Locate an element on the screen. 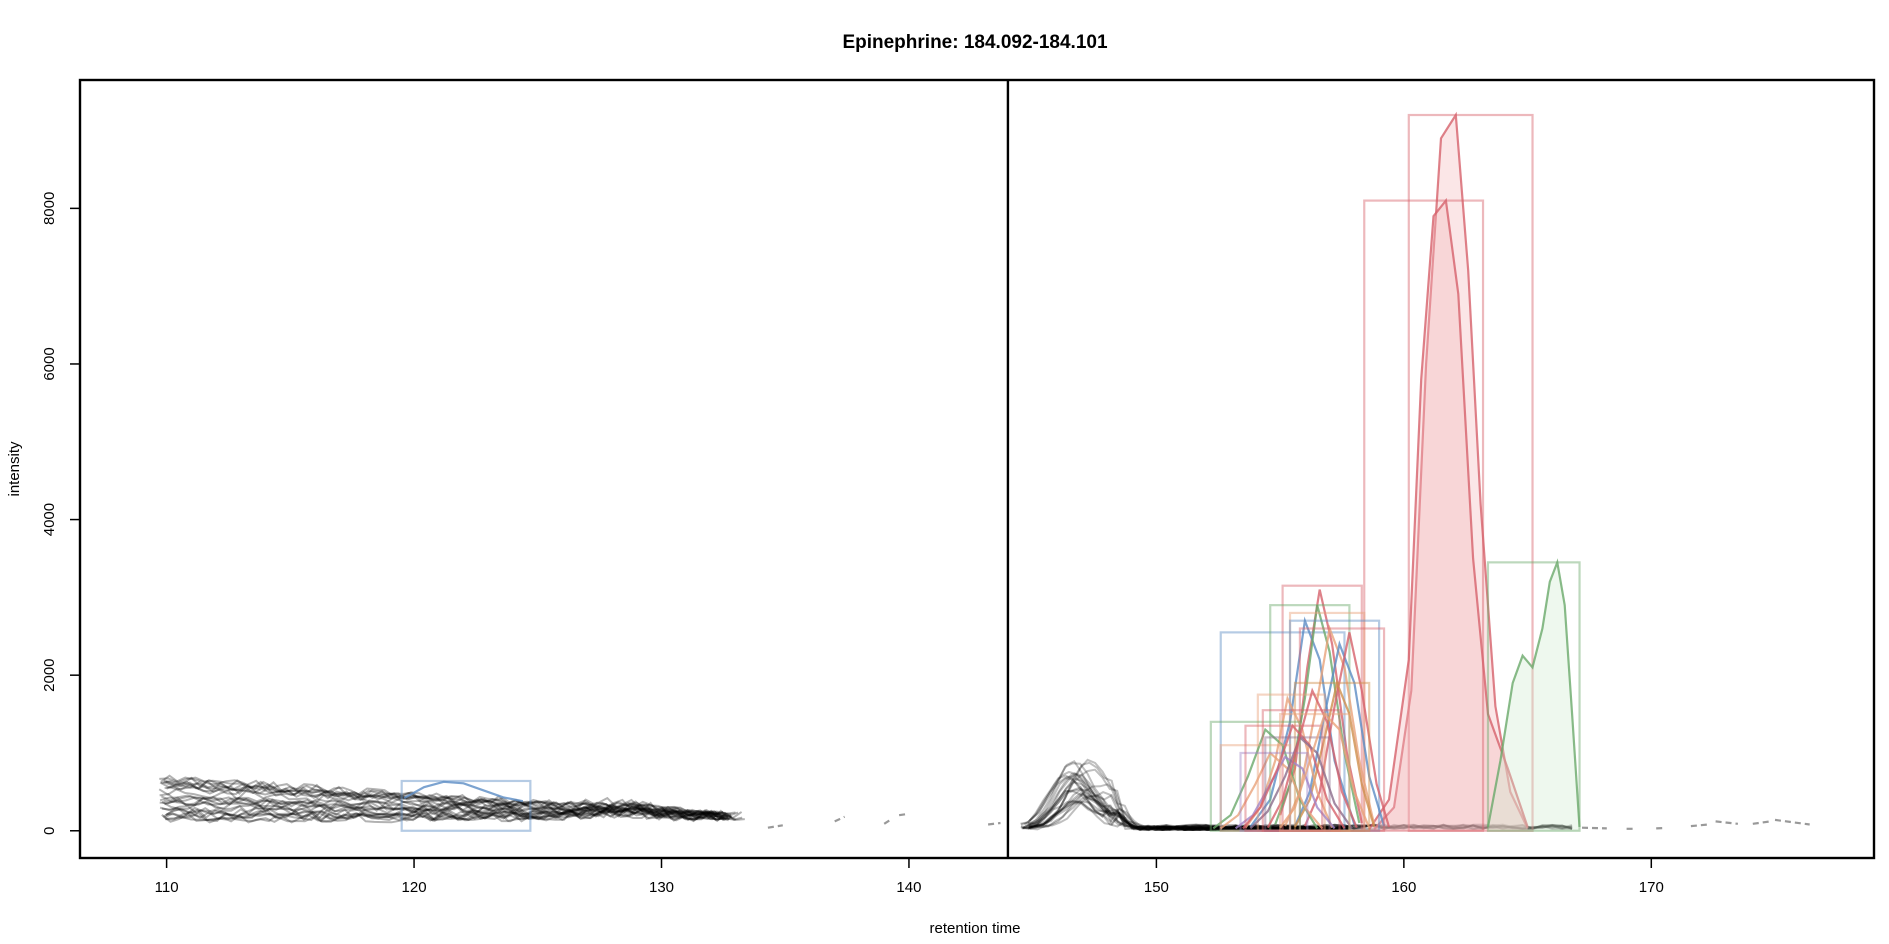  y-tick-label: 4000 is located at coordinates (49, 519).